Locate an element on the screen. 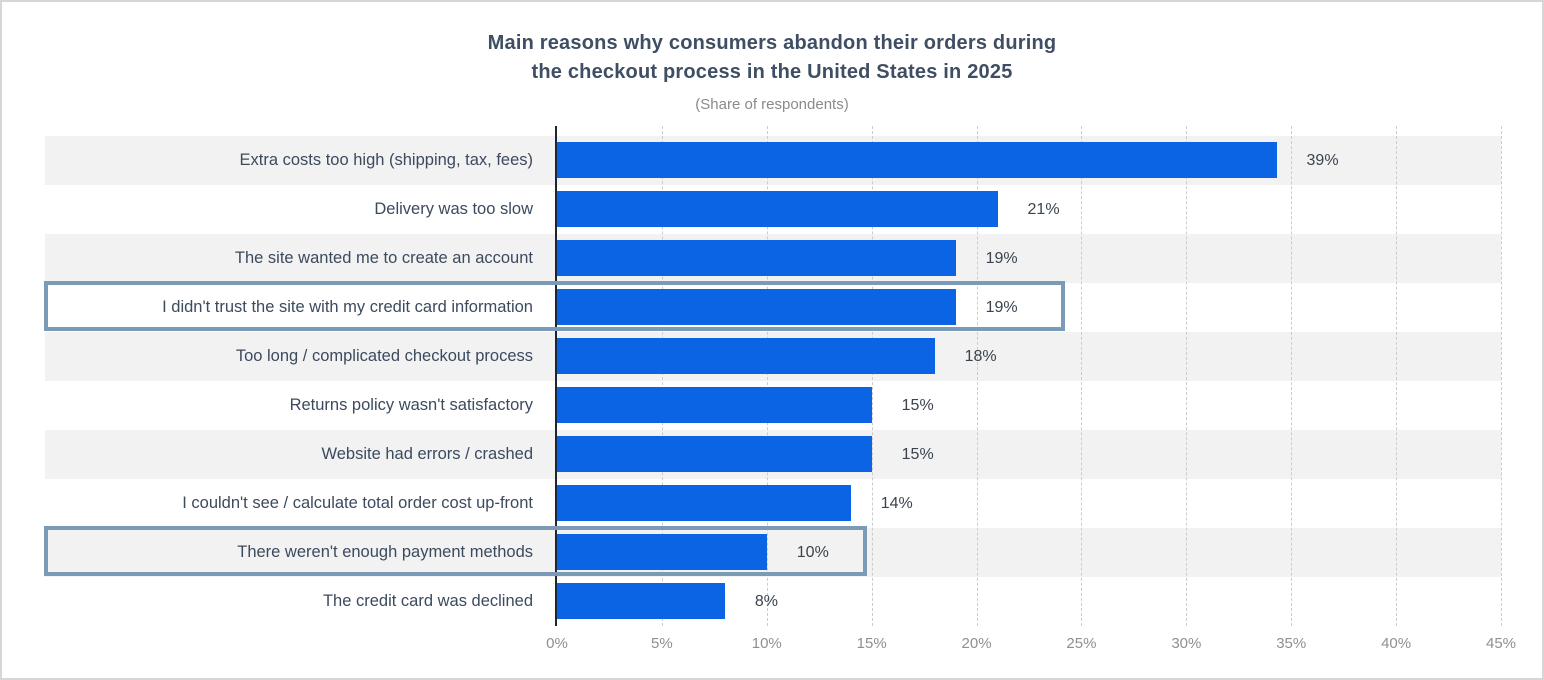 This screenshot has height=680, width=1544. value-label: 21% is located at coordinates (1043, 209).